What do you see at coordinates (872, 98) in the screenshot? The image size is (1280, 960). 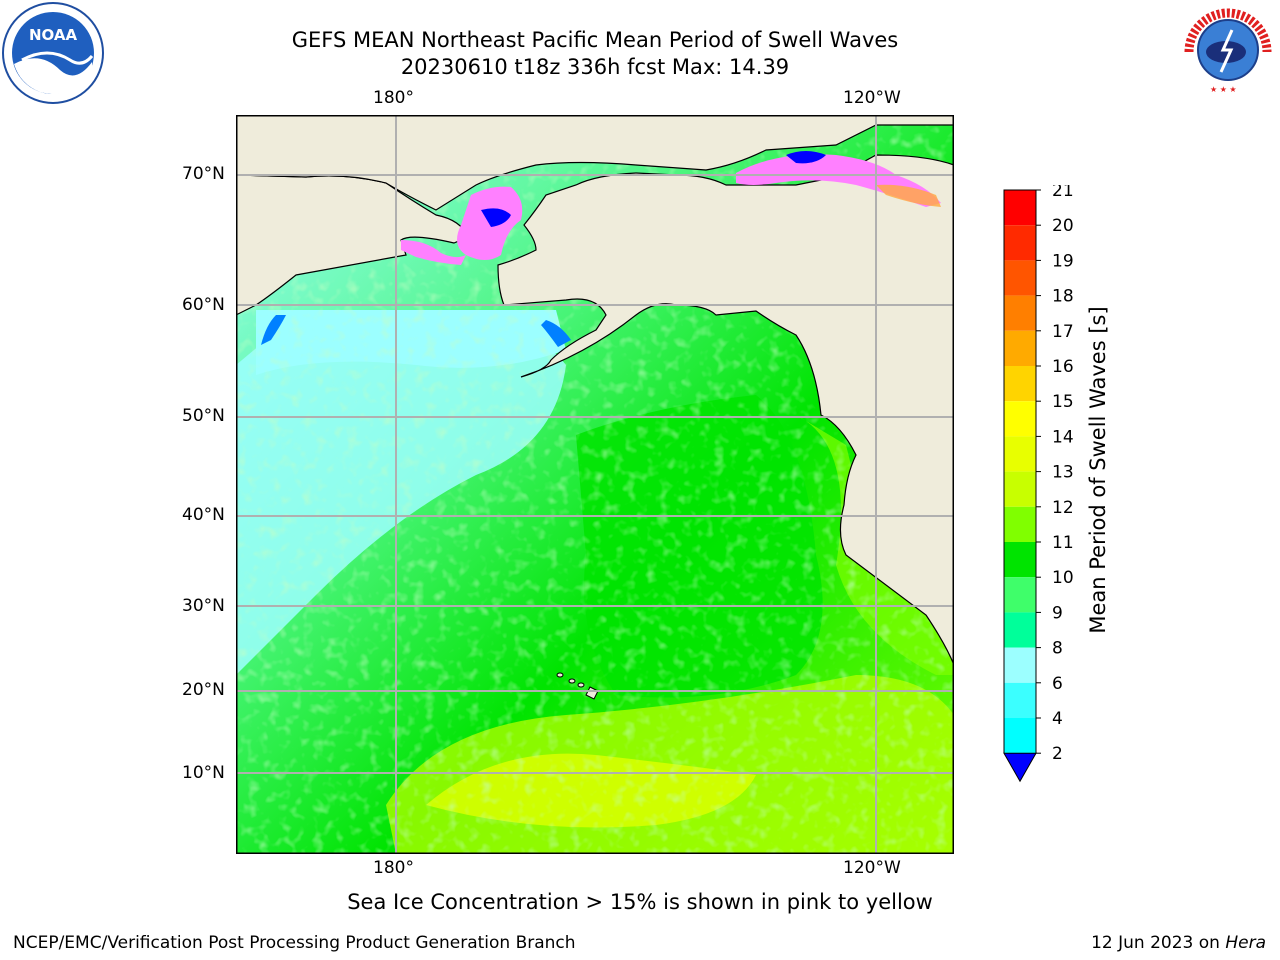 I see `lon-label-top-120w: 120°W` at bounding box center [872, 98].